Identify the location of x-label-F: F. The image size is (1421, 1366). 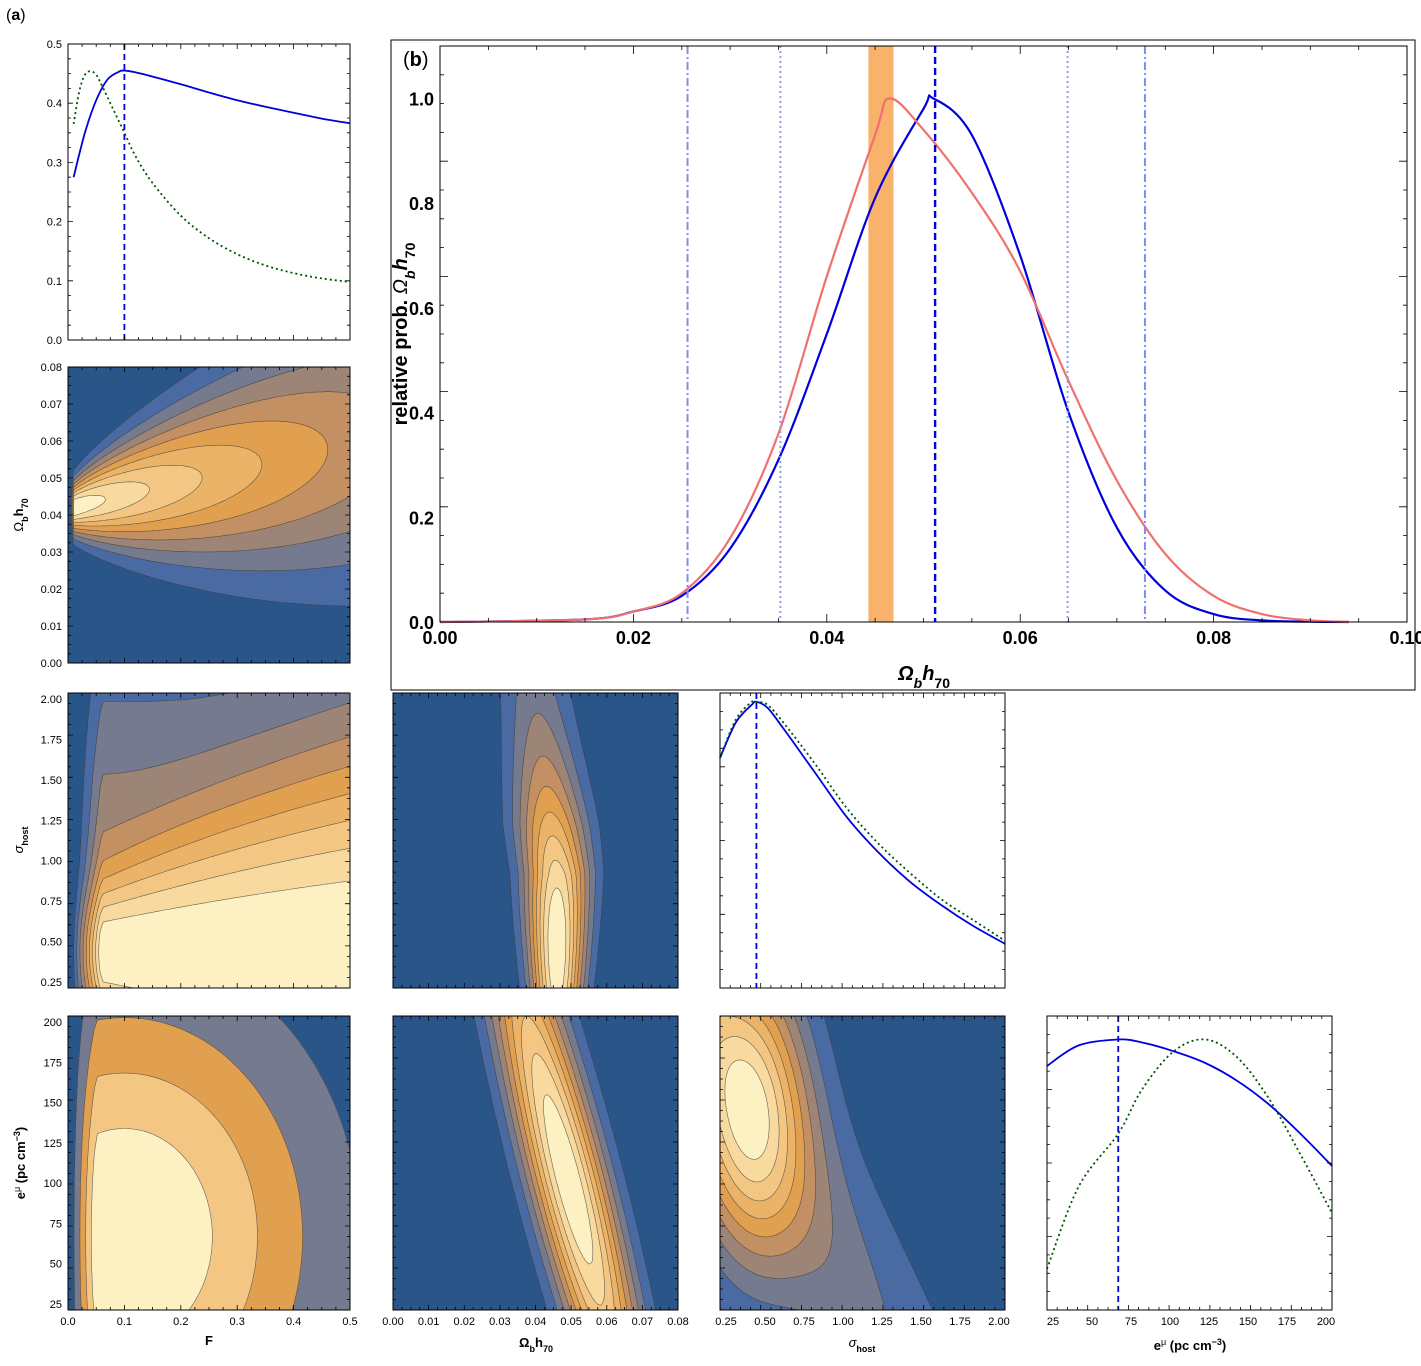
(209, 1340).